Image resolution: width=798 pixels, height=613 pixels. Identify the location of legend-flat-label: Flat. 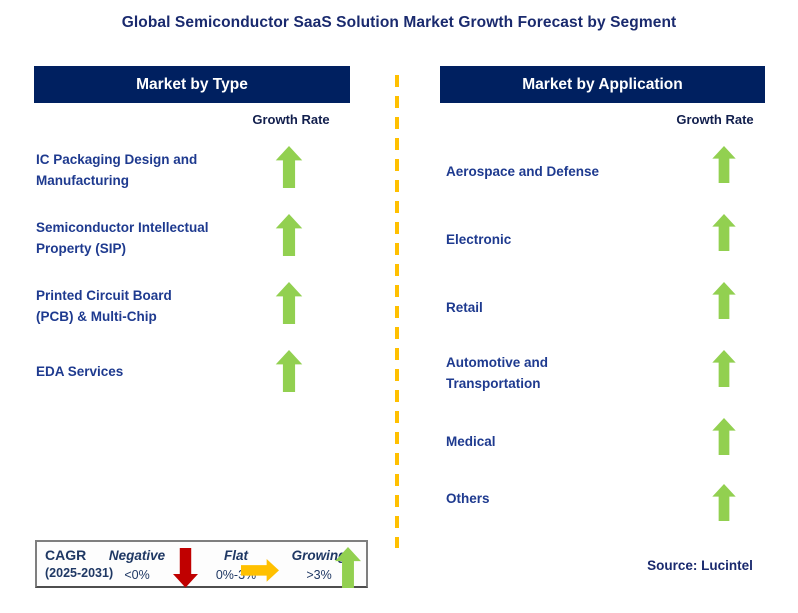
(235, 555).